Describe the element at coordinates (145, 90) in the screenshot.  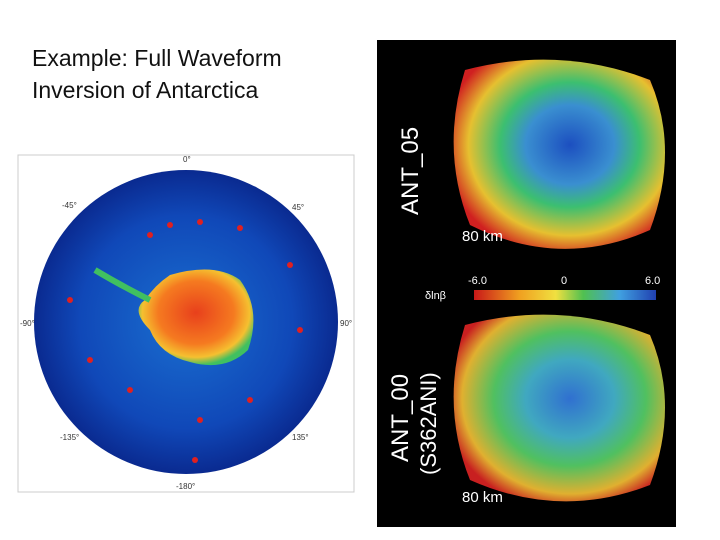
I see `title-line: Inversion of Antarctica` at that location.